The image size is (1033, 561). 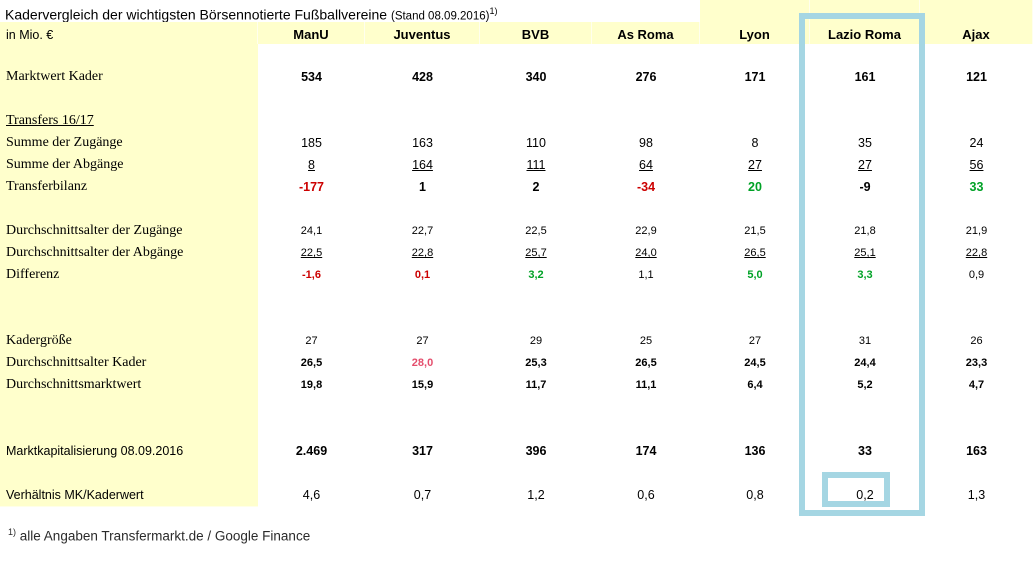 I want to click on table-cell: 24,1, so click(x=311, y=231).